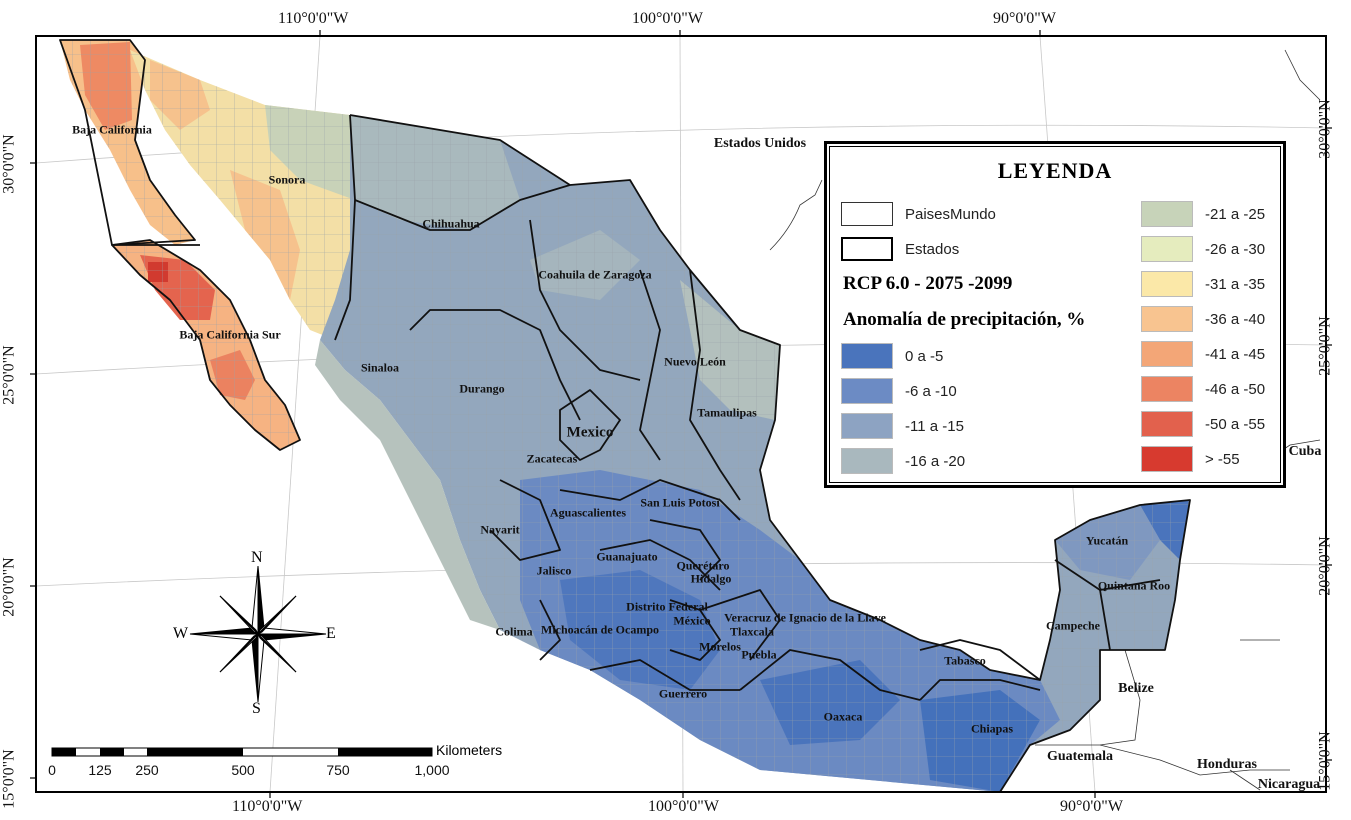 The image size is (1351, 820). Describe the element at coordinates (9, 375) in the screenshot. I see `coord-left-25n: 25°0'0"N` at that location.